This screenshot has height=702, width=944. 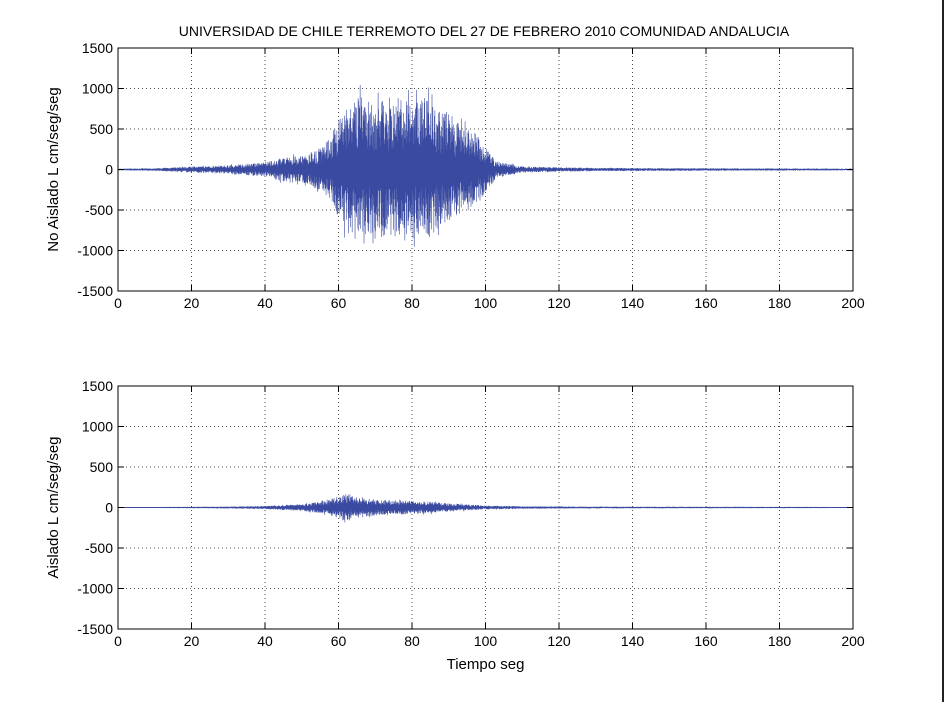 I want to click on x-axis-label: Tiempo seg, so click(x=486, y=664).